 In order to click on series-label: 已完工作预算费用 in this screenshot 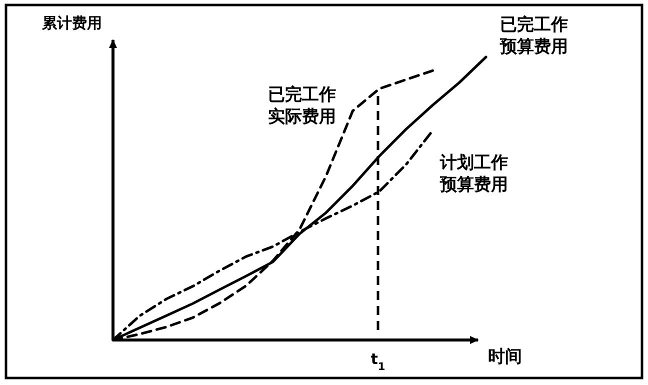, I will do `click(534, 36)`.